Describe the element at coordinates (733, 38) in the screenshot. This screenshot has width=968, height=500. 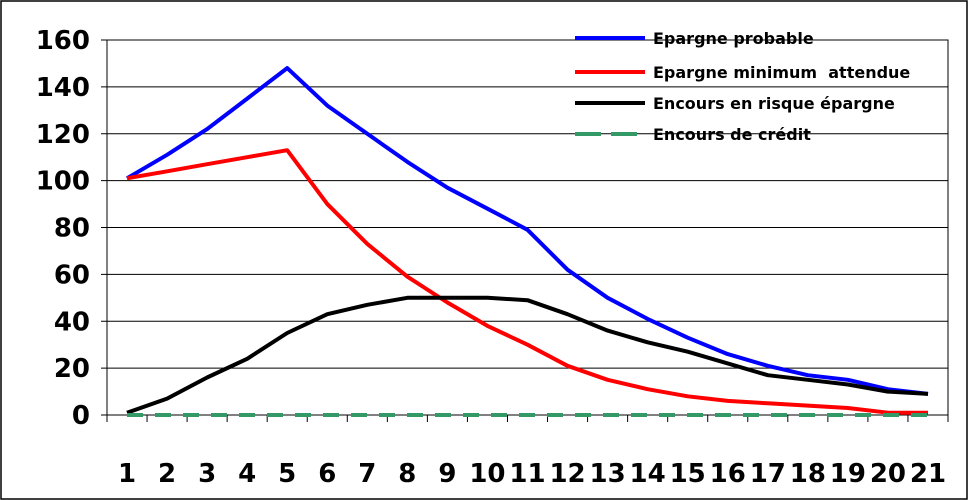
I see `legend-label: Epargne probable` at that location.